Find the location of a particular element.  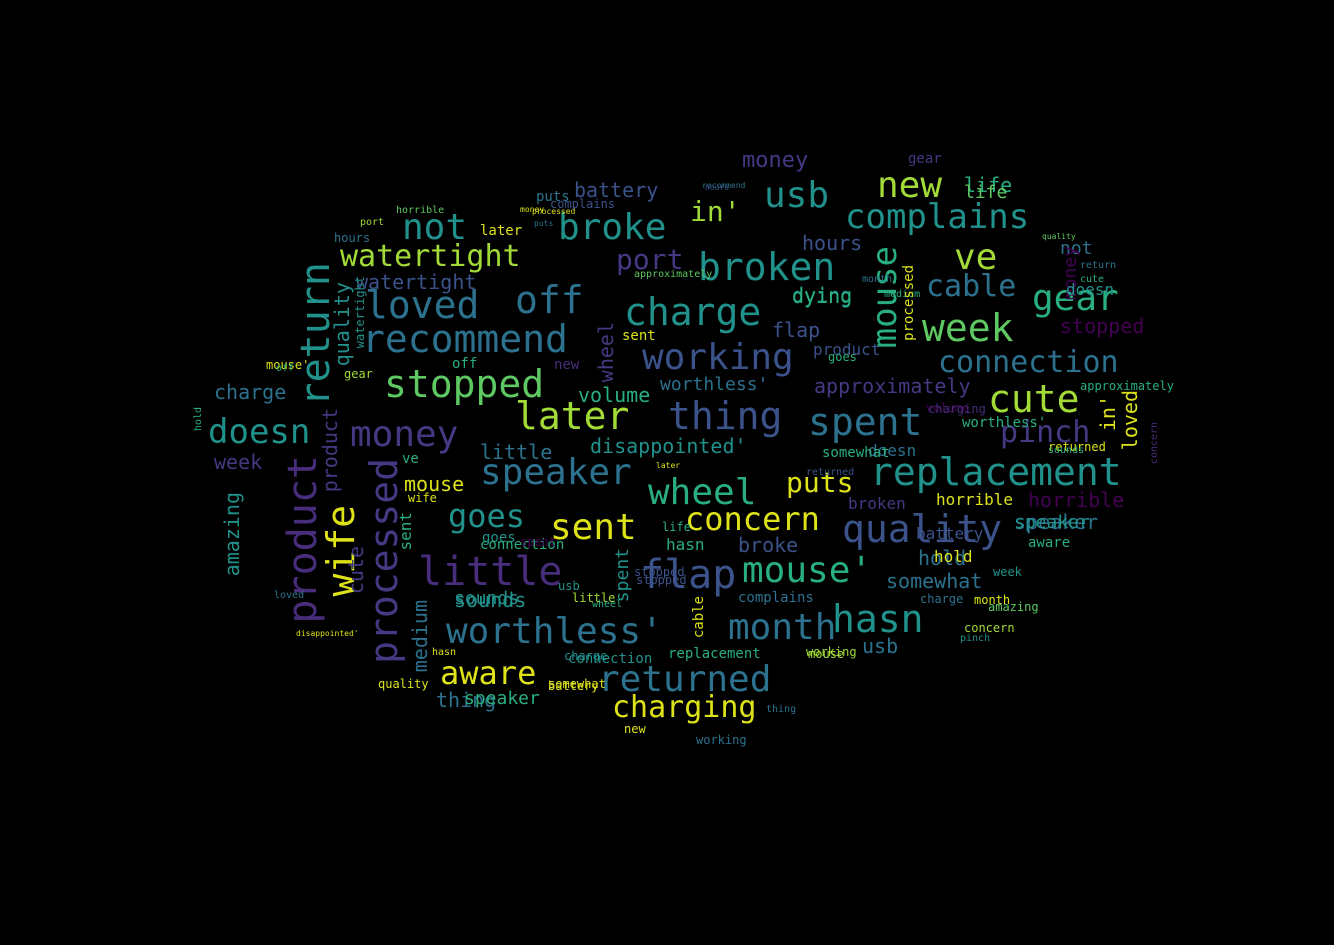

word-cloud-word: charging is located at coordinates (957, 409).